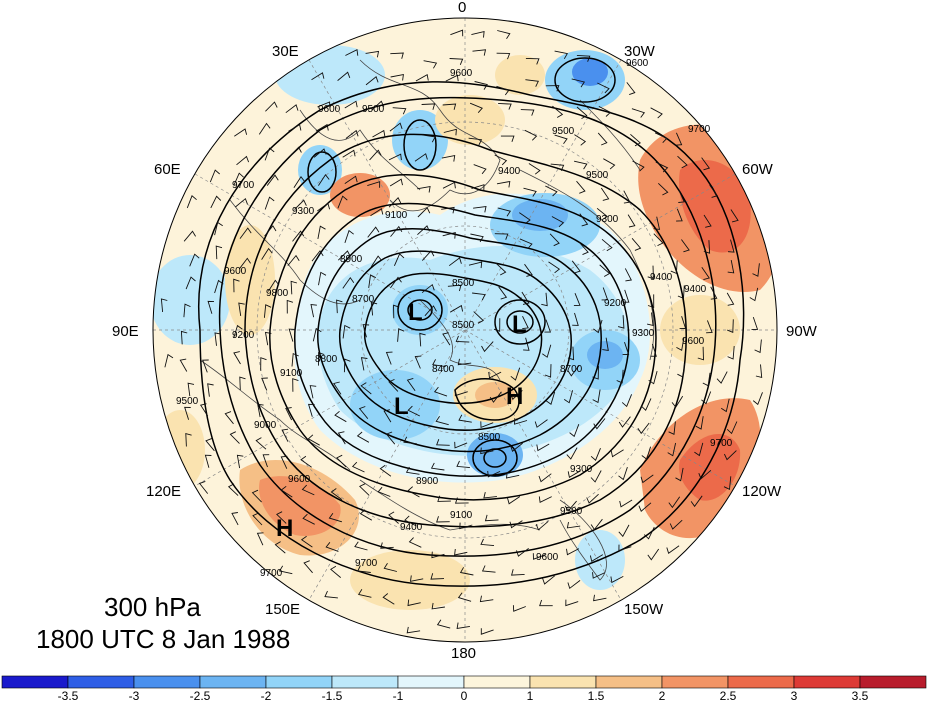 The image size is (928, 702). Describe the element at coordinates (415, 312) in the screenshot. I see `low-center-label: L` at that location.